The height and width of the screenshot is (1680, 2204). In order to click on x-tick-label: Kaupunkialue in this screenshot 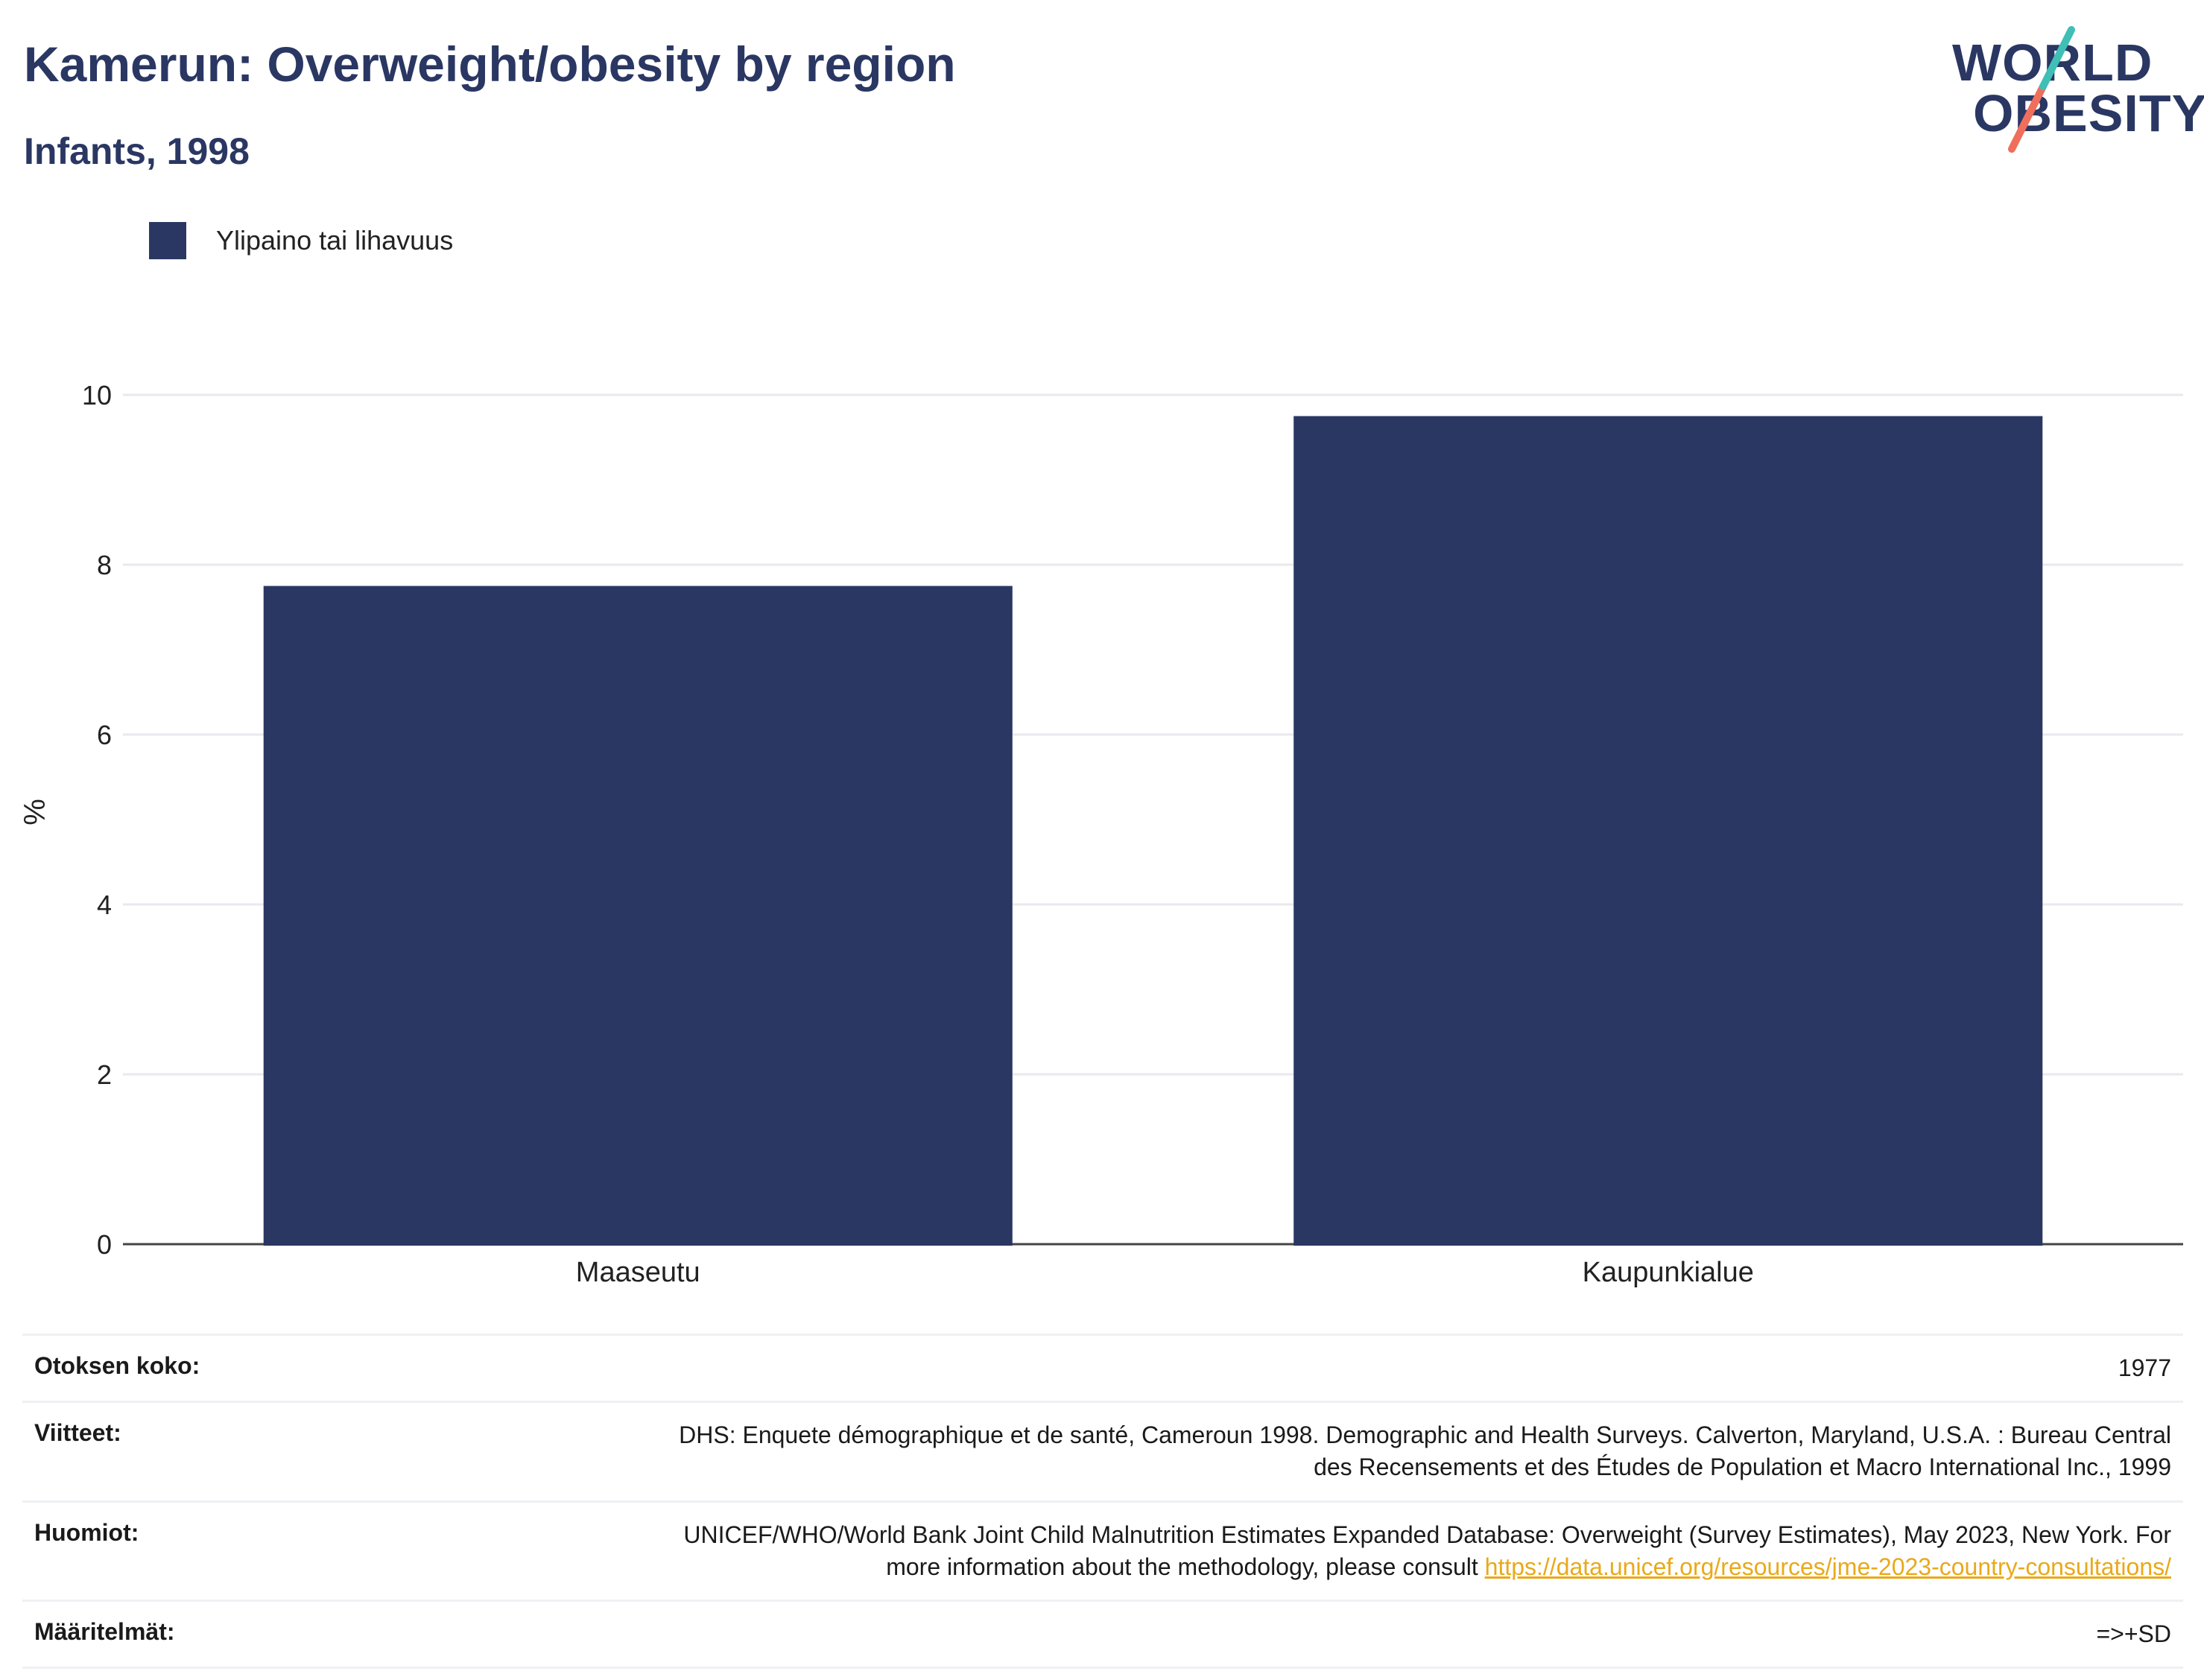, I will do `click(1669, 1272)`.